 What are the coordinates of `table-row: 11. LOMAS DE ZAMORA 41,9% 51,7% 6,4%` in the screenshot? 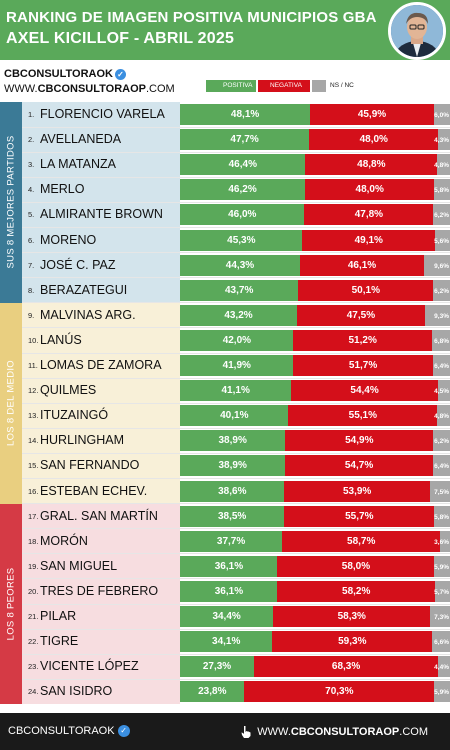 It's located at (236, 365).